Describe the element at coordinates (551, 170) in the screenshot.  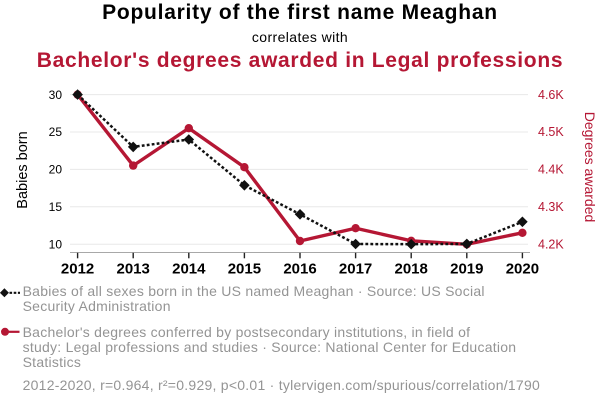
I see `svg-text: 4.4K` at that location.